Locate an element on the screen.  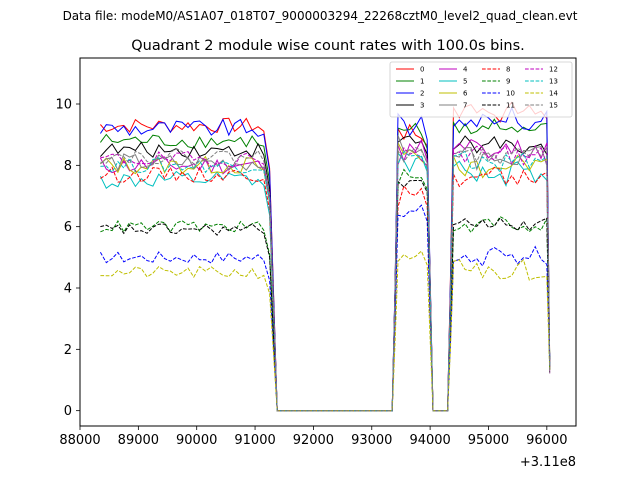
y-tick-label: 8 is located at coordinates (68, 166).